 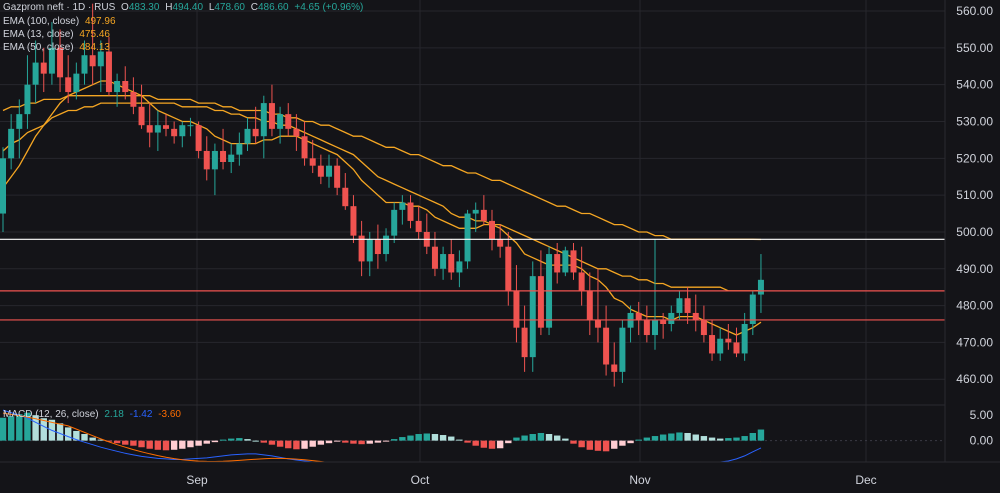 I want to click on macd-tick-label: 5.00, so click(x=982, y=415).